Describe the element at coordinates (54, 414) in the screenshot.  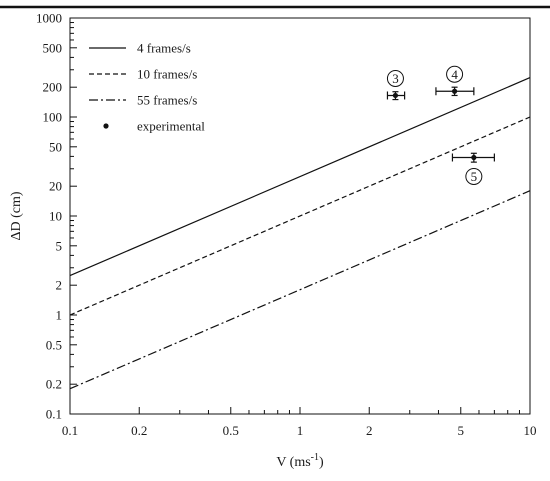
I see `y-tick-label: 0.1` at that location.